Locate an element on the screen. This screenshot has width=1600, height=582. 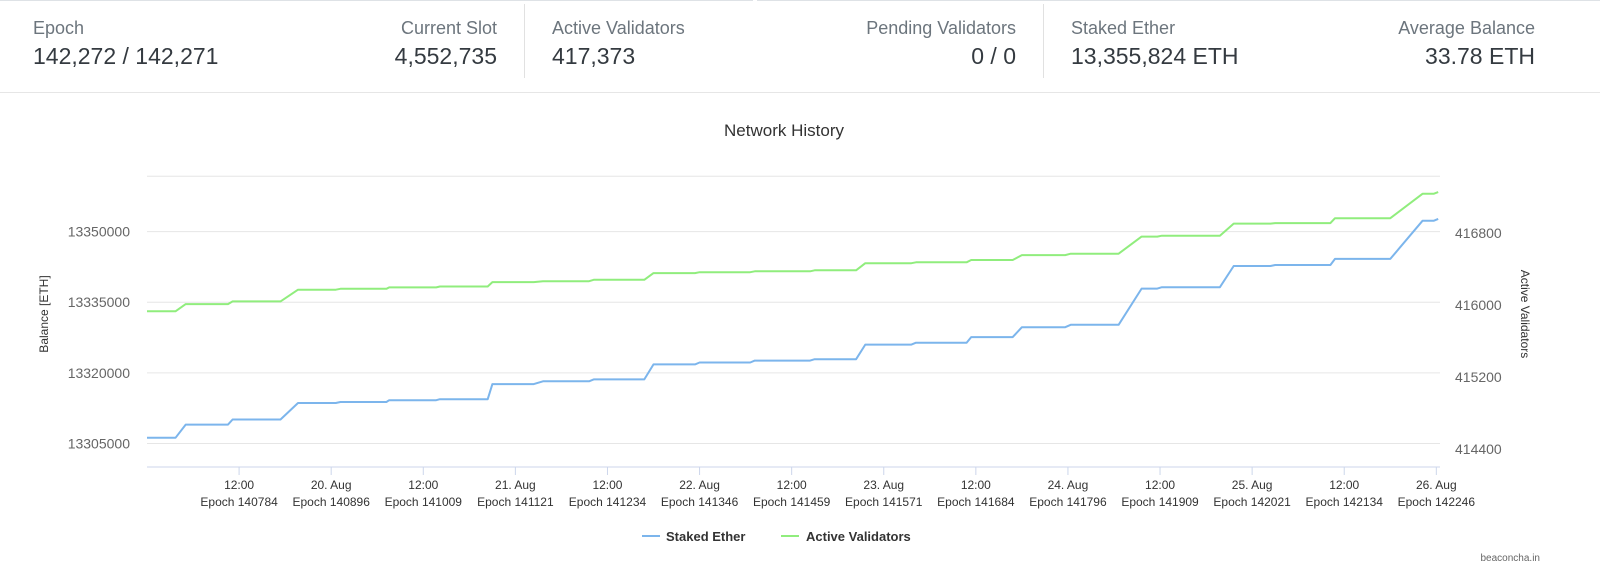
x-tick-epoch-label: Epoch 142134 is located at coordinates (1345, 502).